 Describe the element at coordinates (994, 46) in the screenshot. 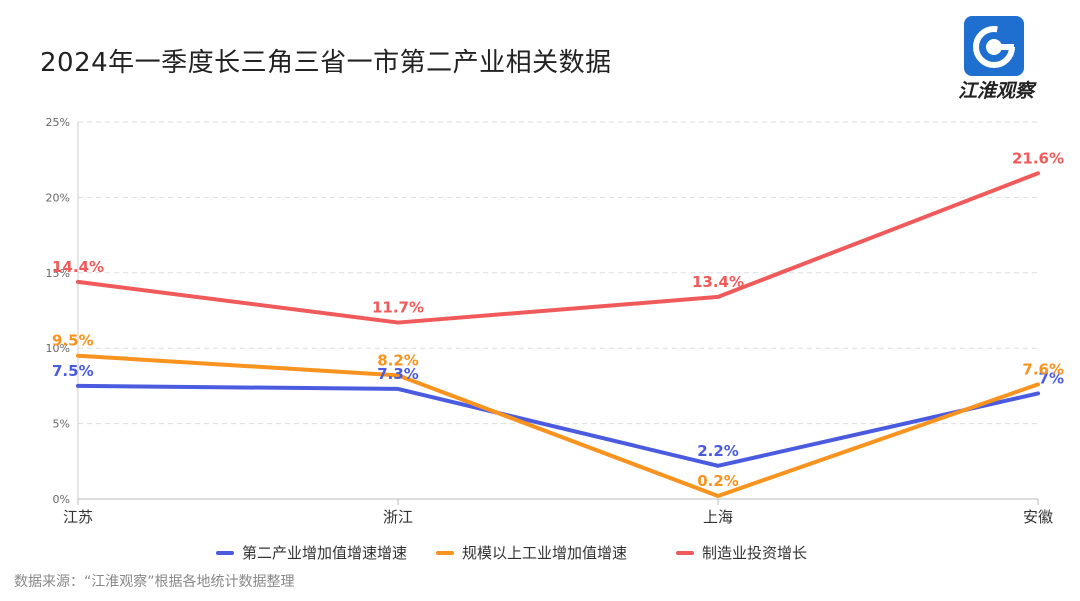

I see `brand-logo-icon` at that location.